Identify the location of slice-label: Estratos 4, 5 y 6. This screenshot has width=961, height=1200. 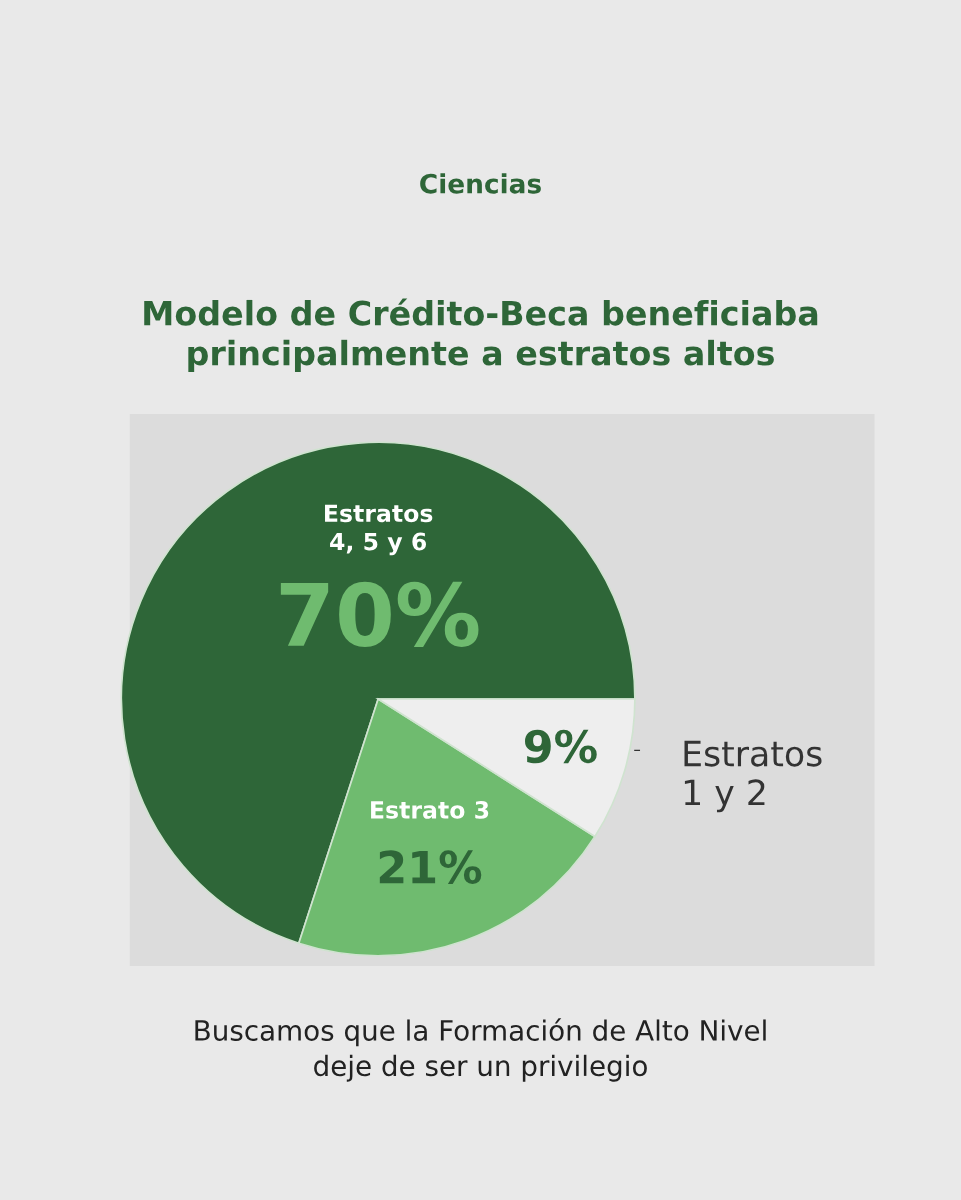
(379, 530).